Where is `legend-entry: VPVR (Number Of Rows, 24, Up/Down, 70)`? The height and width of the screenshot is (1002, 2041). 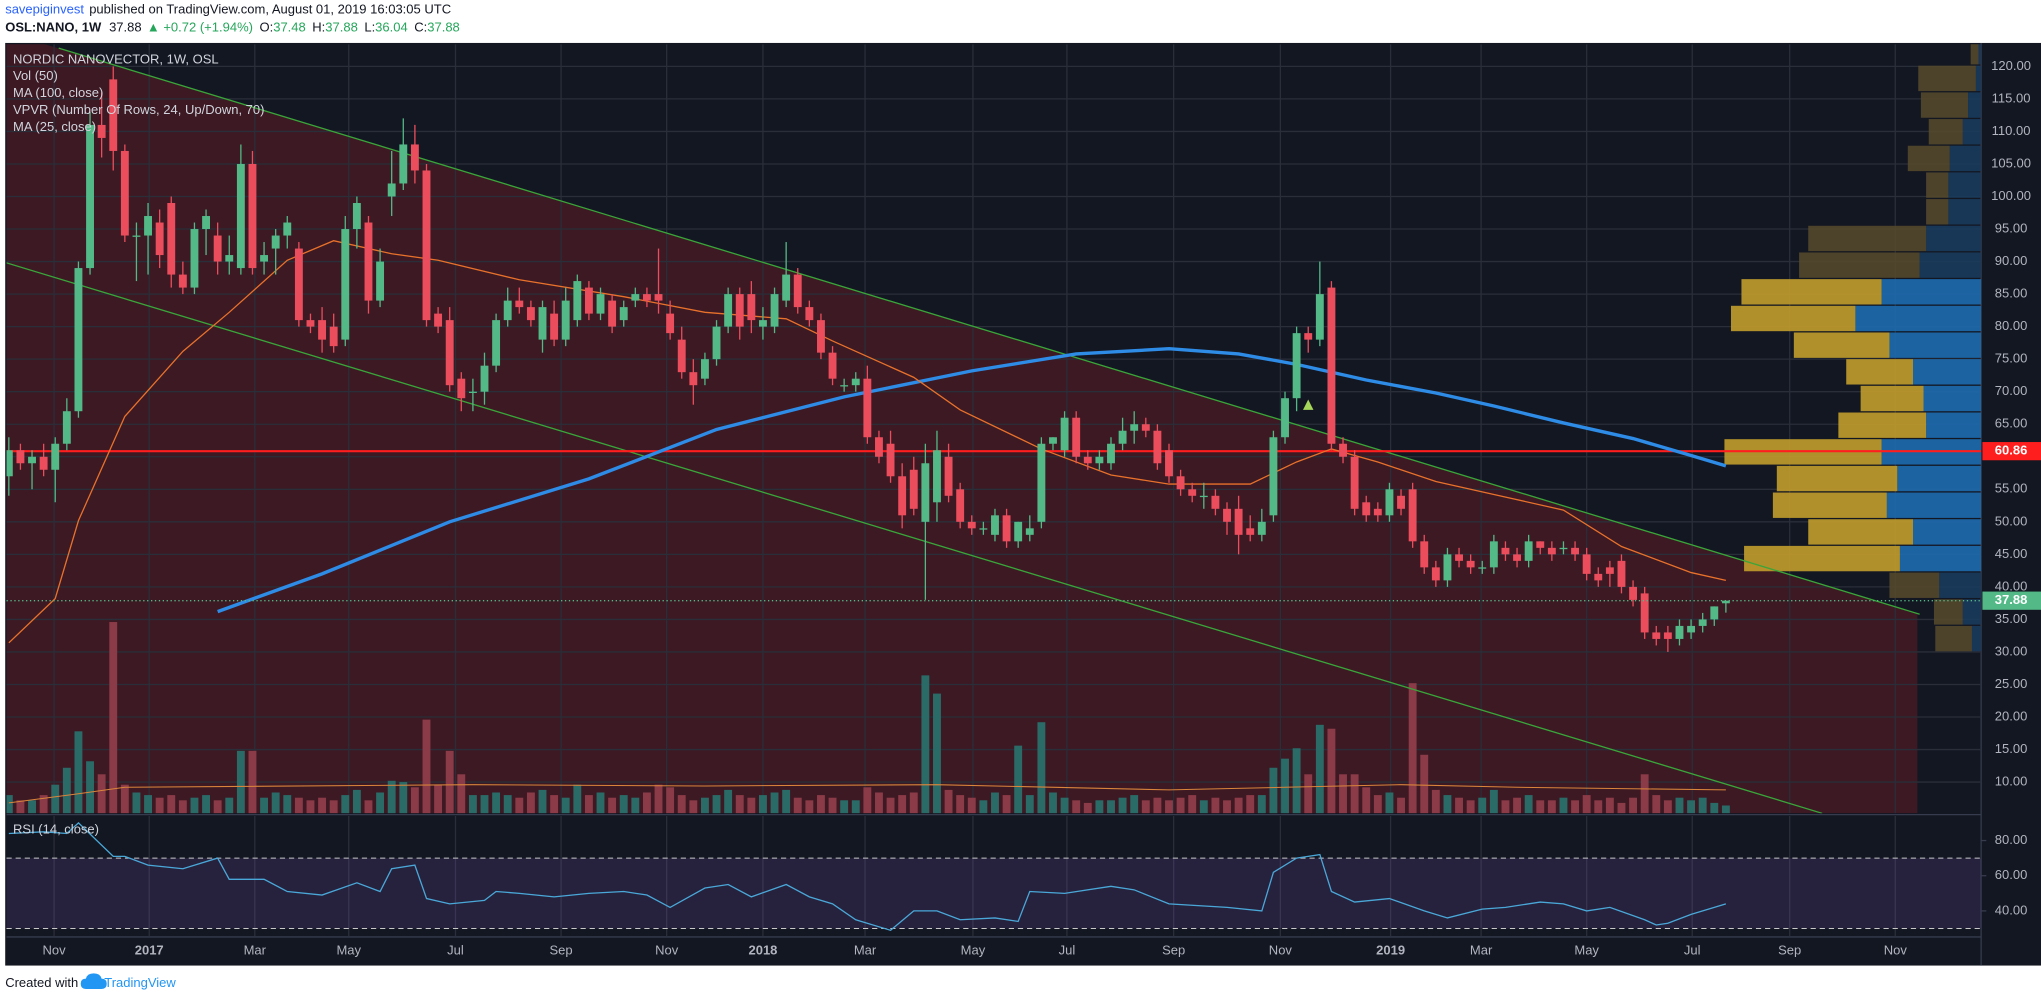
legend-entry: VPVR (Number Of Rows, 24, Up/Down, 70) is located at coordinates (138, 109).